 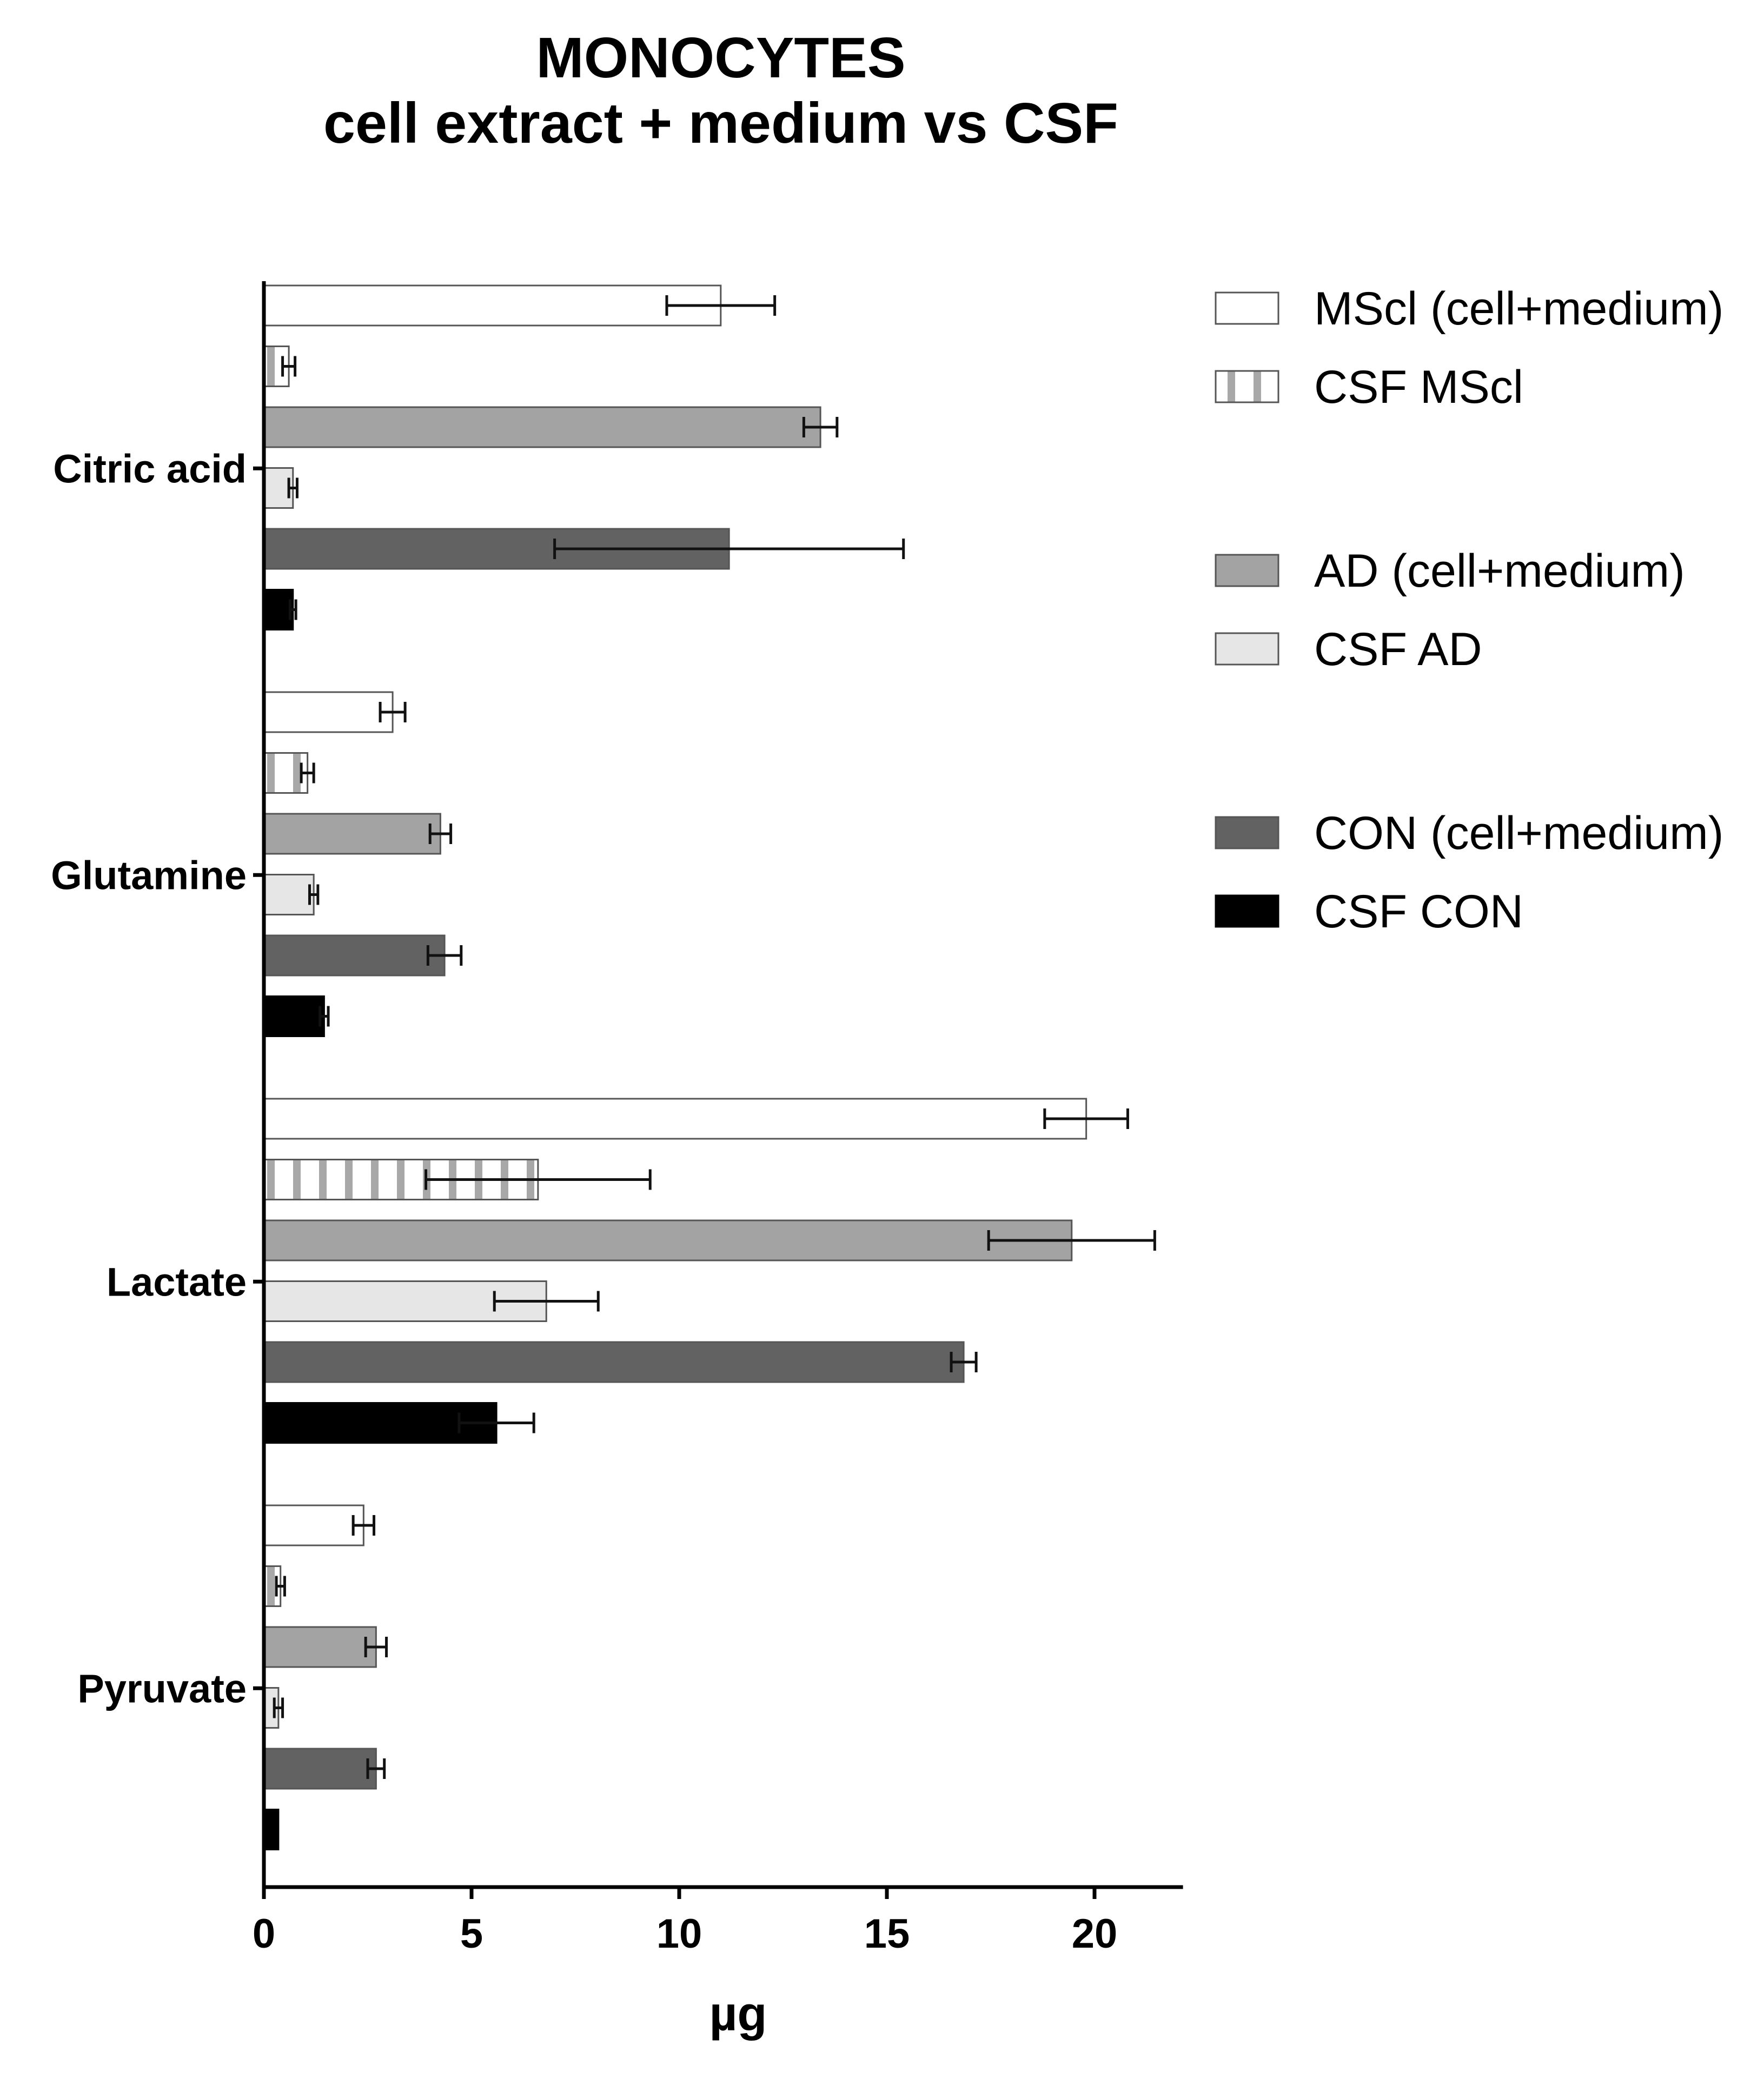 I want to click on y-tick-label: Glutamine, so click(x=149, y=875).